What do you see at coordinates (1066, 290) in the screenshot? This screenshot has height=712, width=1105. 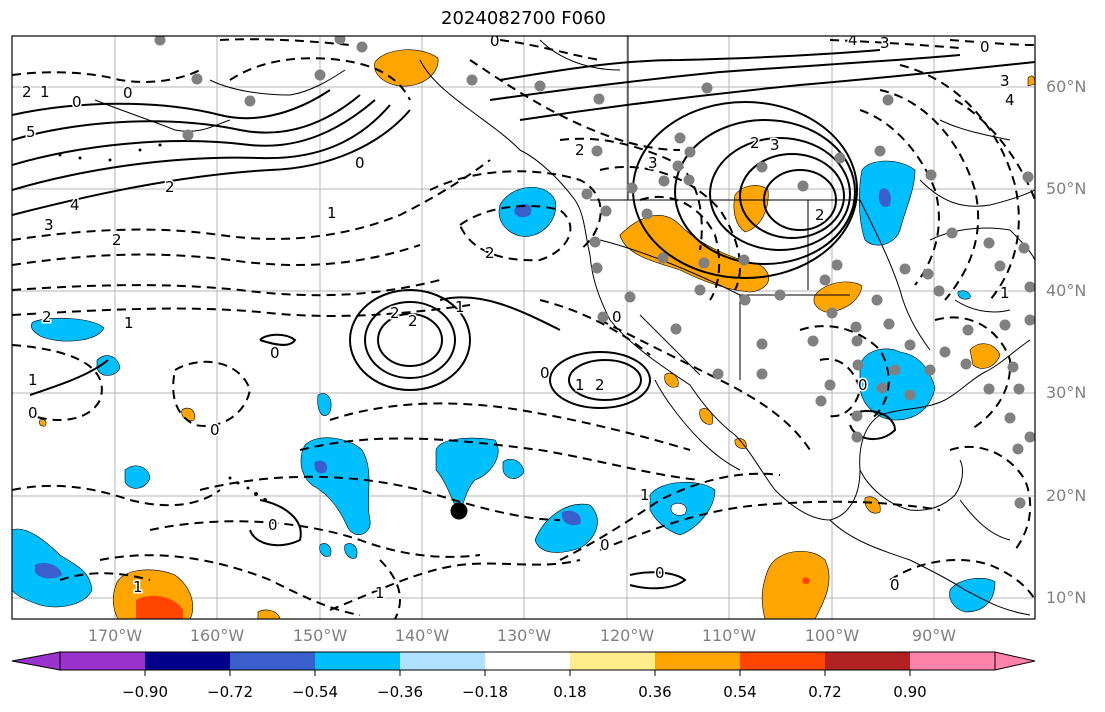 I see `lat-label-40n: 40°N` at bounding box center [1066, 290].